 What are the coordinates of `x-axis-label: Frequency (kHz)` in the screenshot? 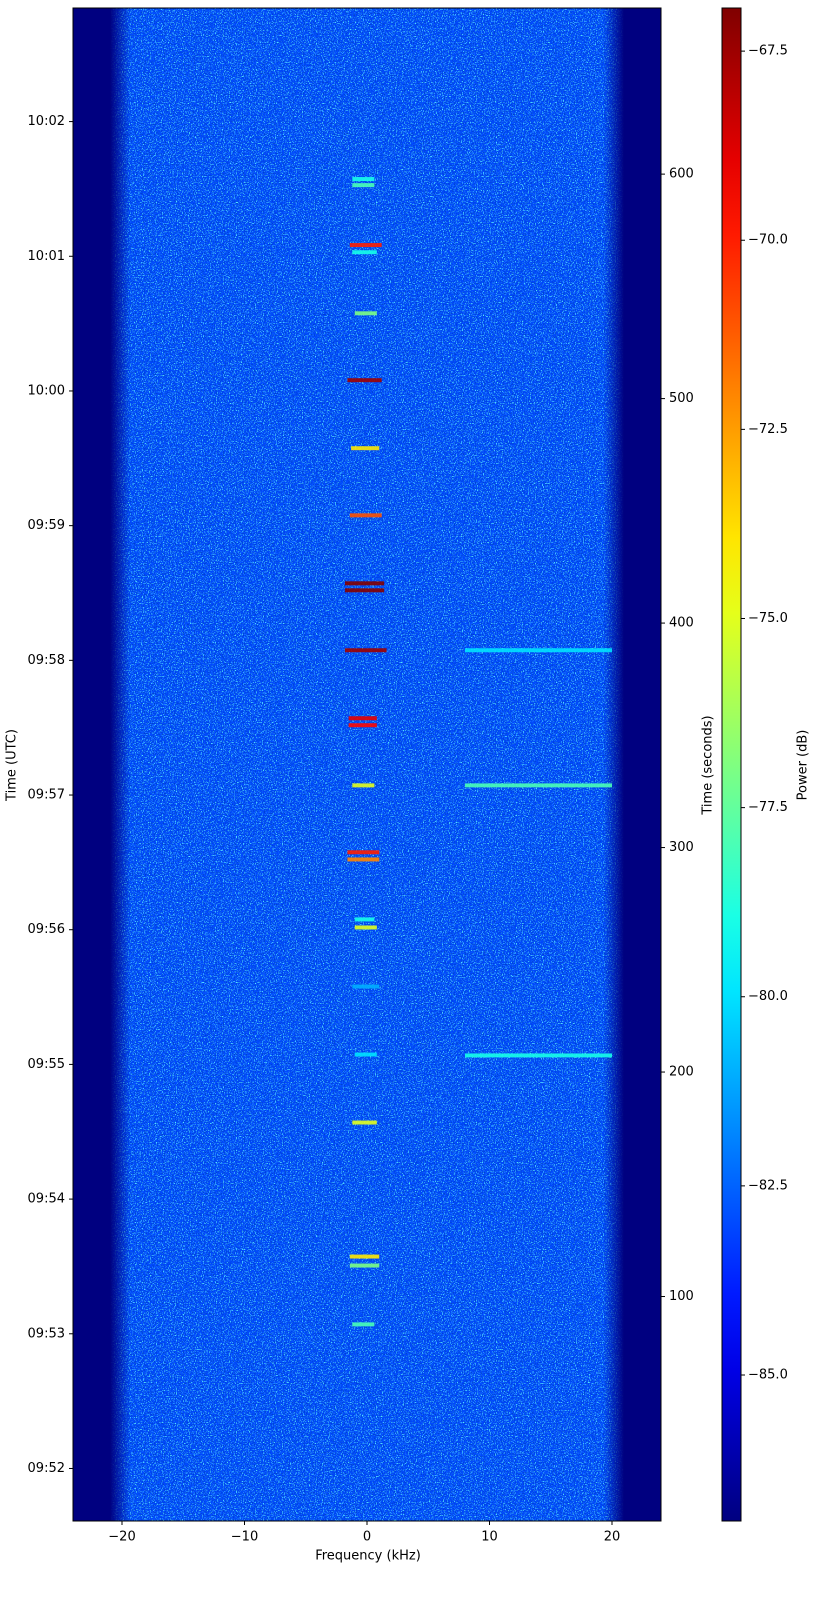 It's located at (368, 1556).